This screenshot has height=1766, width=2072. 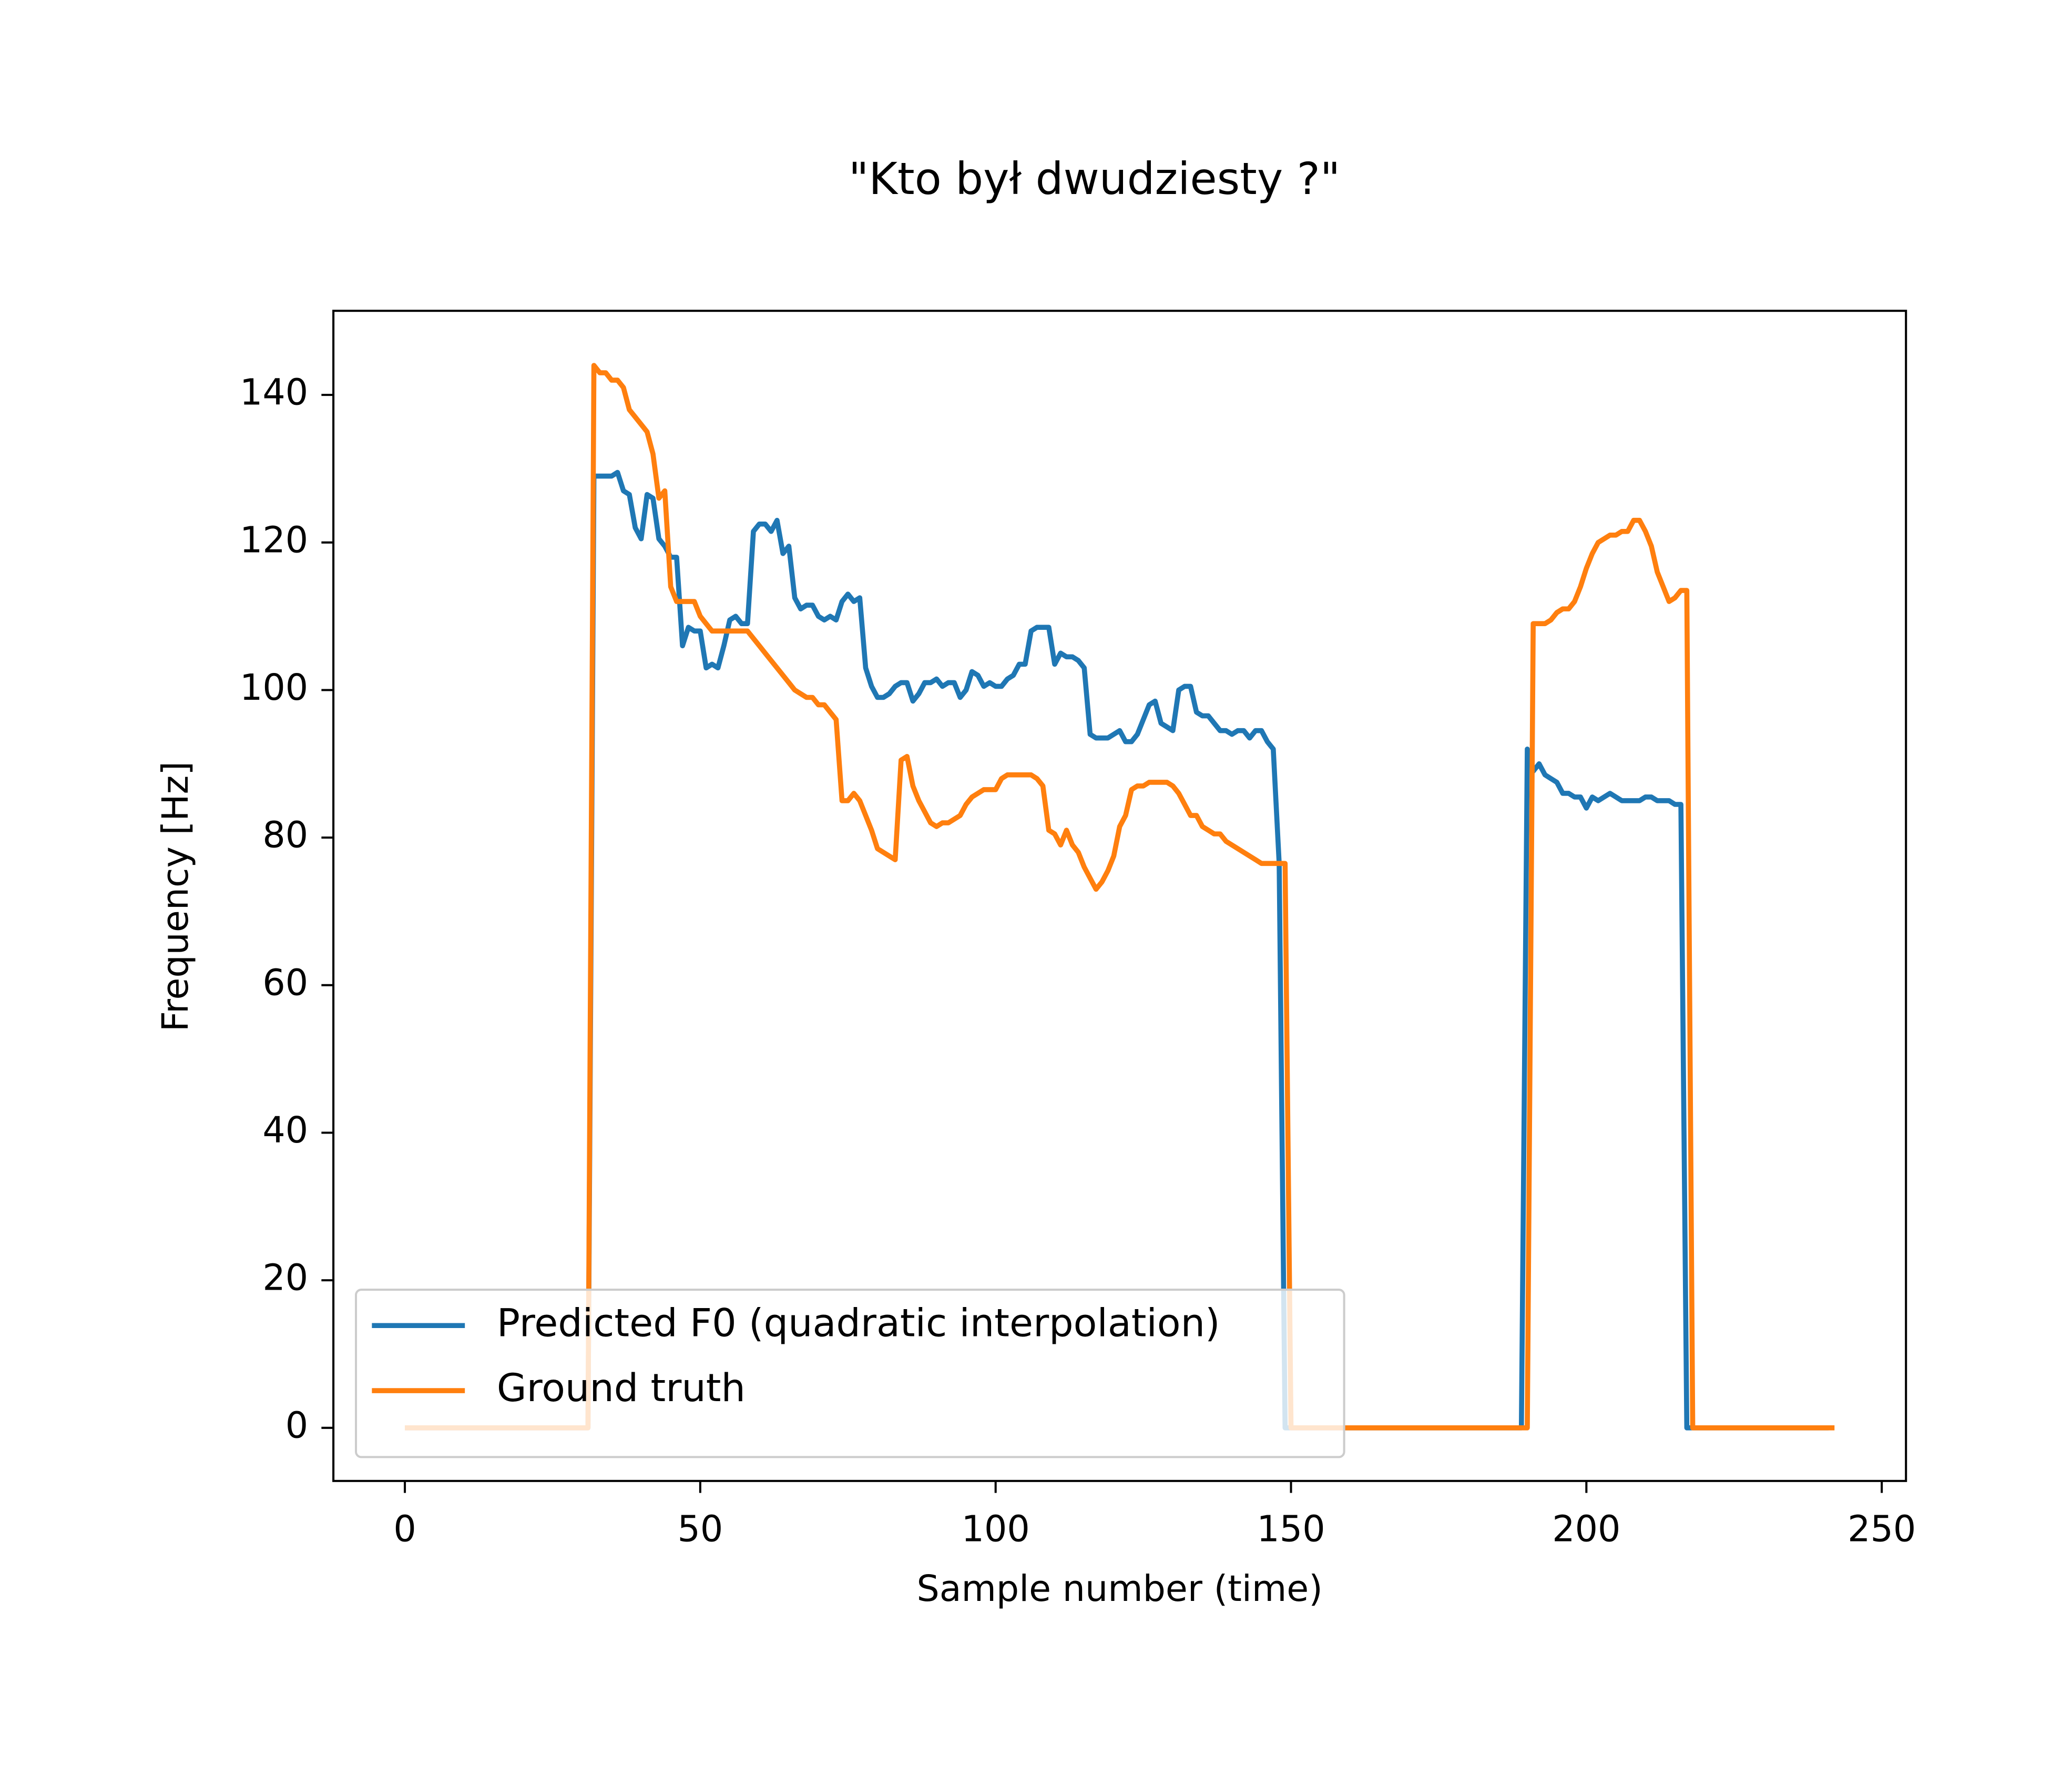 What do you see at coordinates (285, 835) in the screenshot?
I see `y-tick-label: 80` at bounding box center [285, 835].